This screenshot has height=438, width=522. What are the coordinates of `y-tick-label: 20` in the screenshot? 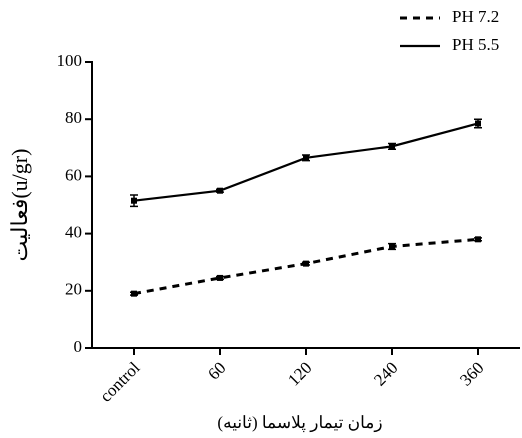 It's located at (73, 289).